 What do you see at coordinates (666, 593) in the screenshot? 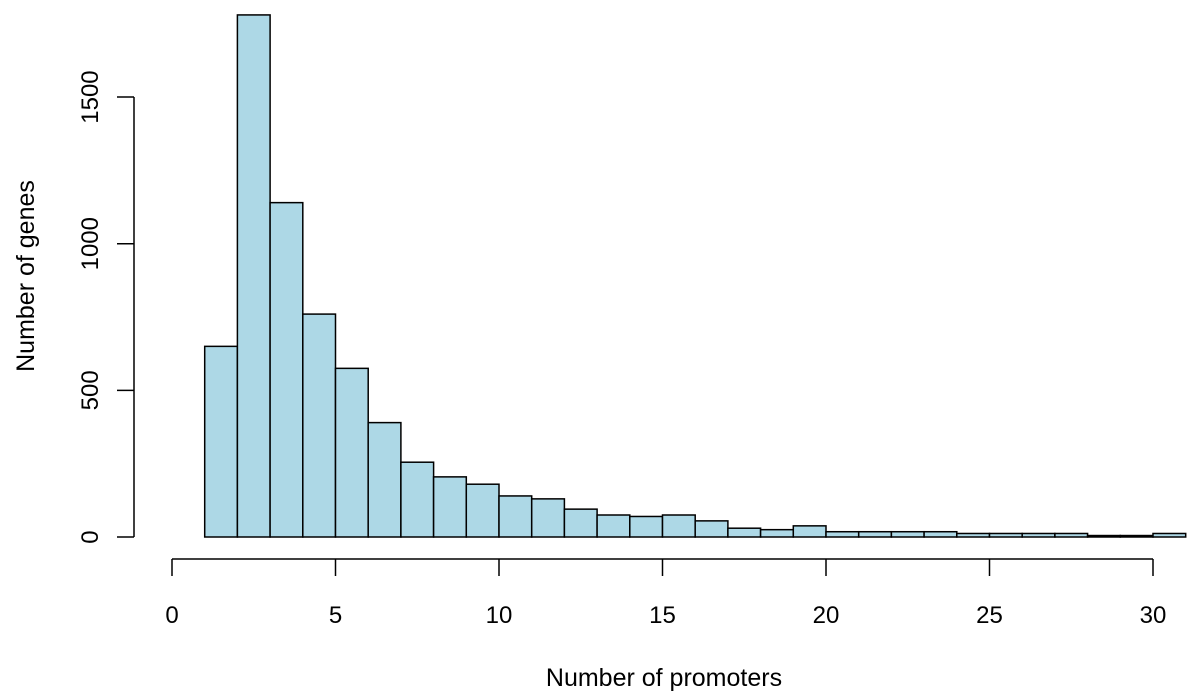
I see `x-axis: 0 5 10 15 20 25 30` at bounding box center [666, 593].